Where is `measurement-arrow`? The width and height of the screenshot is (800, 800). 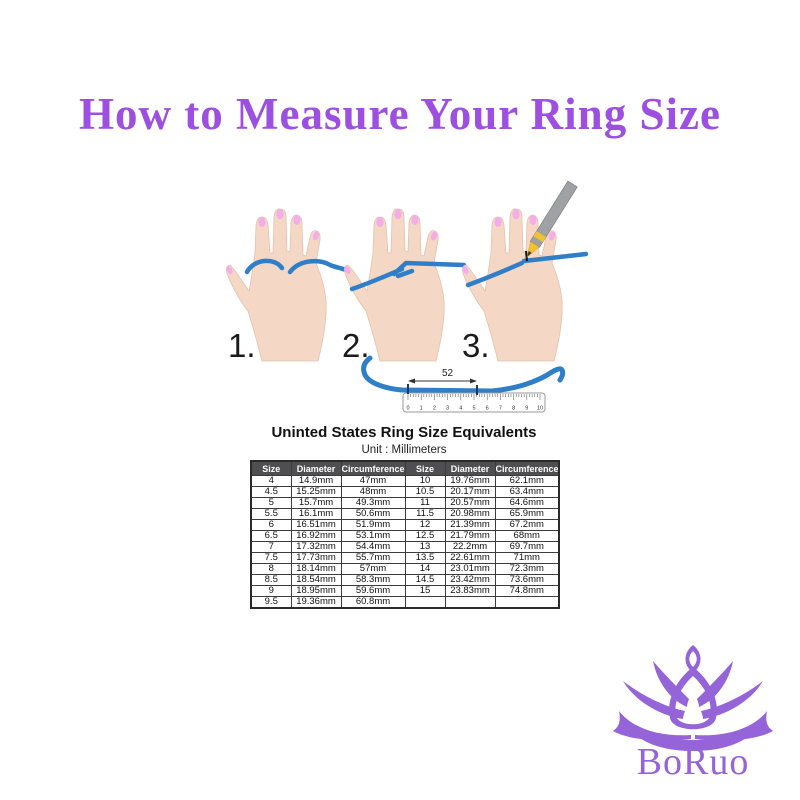
measurement-arrow is located at coordinates (442, 381).